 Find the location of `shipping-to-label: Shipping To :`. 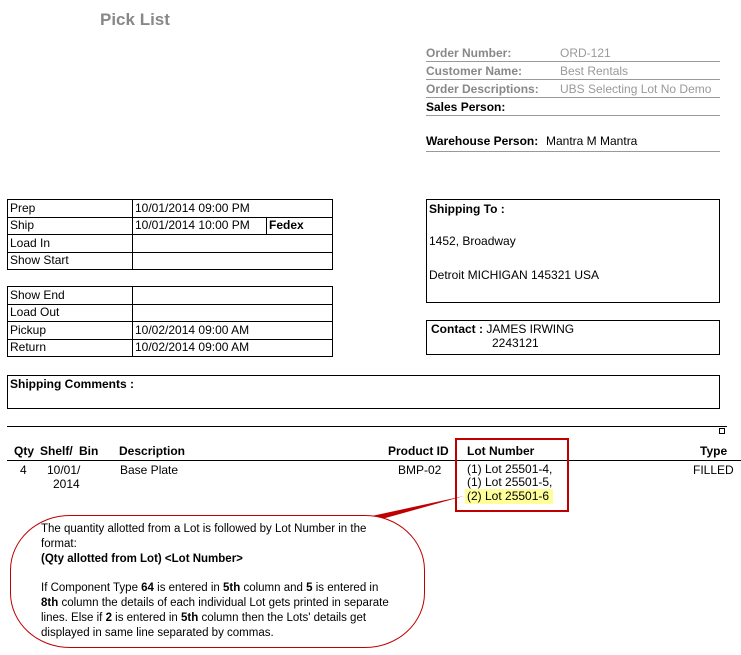

shipping-to-label: Shipping To : is located at coordinates (467, 209).